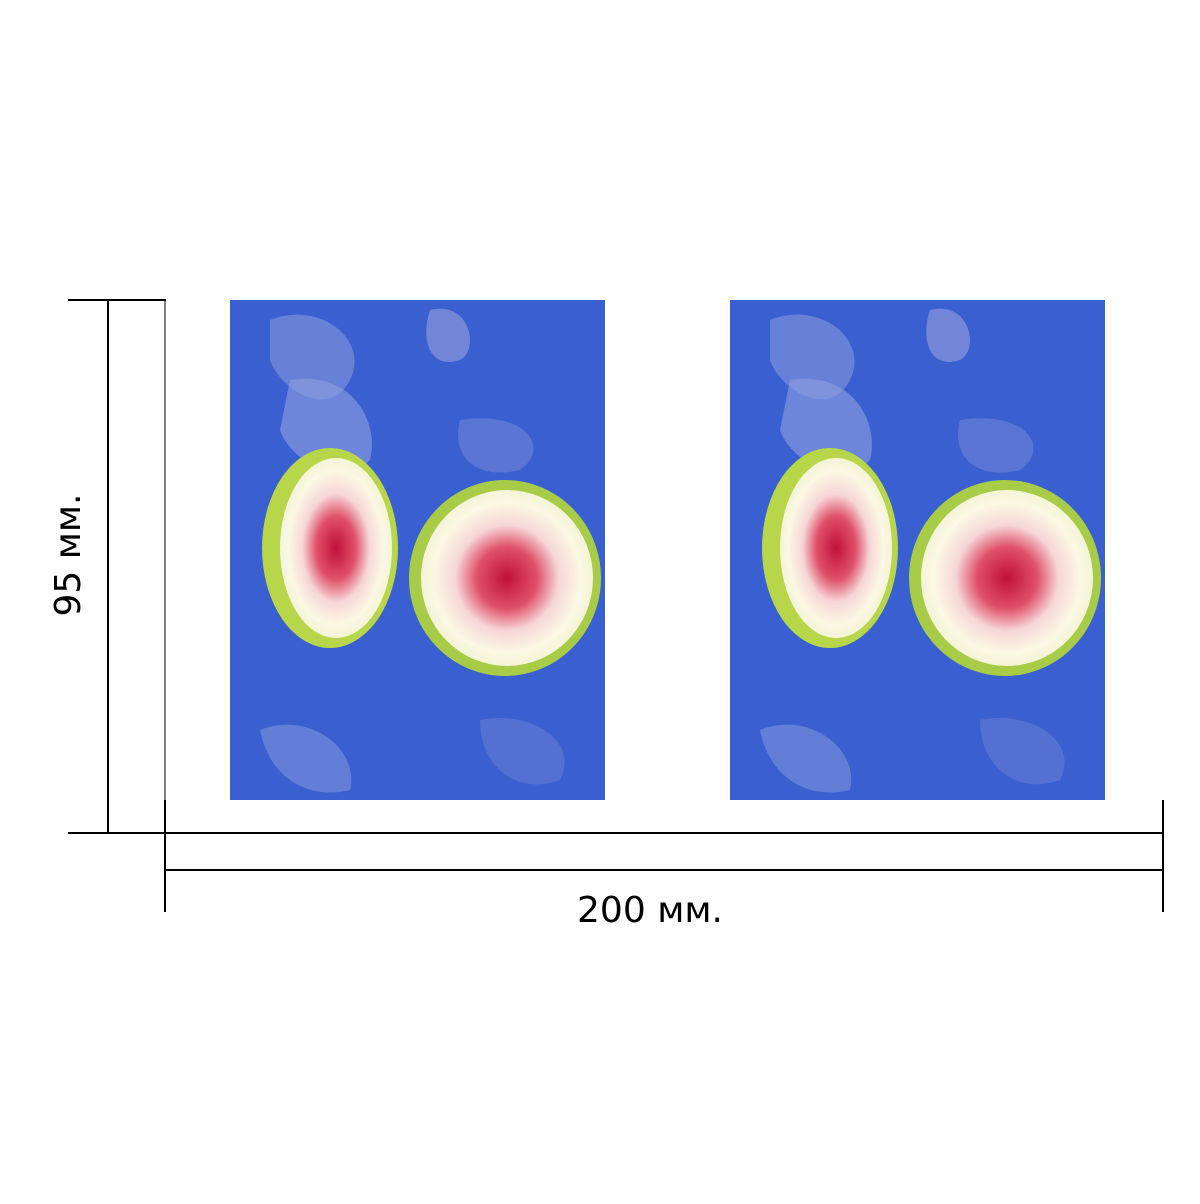 This screenshot has height=1204, width=1200. I want to click on height-dimension: 95 мм., so click(107, 566).